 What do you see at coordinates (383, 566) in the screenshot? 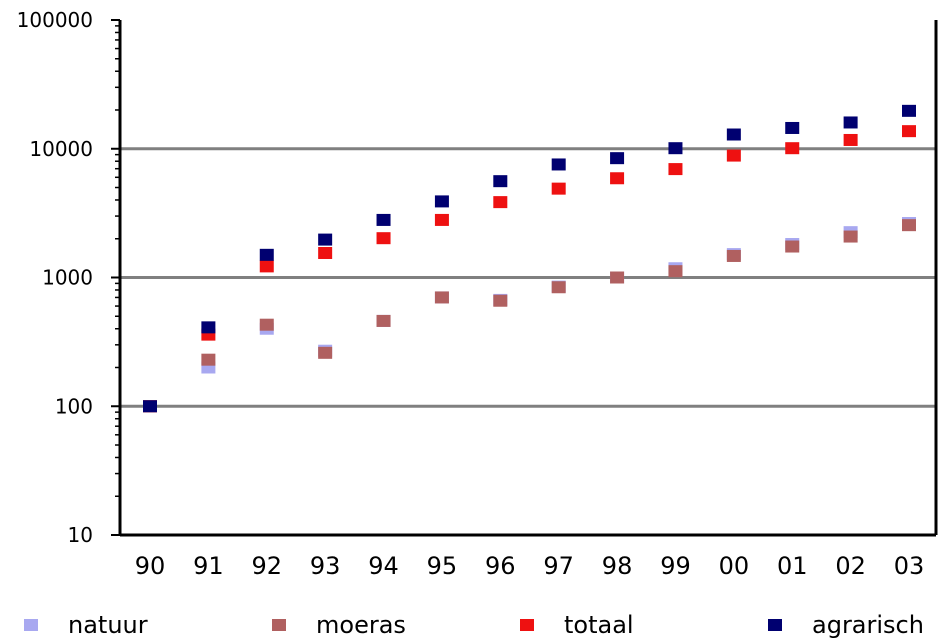
I see `x-tick-label: 94` at bounding box center [383, 566].